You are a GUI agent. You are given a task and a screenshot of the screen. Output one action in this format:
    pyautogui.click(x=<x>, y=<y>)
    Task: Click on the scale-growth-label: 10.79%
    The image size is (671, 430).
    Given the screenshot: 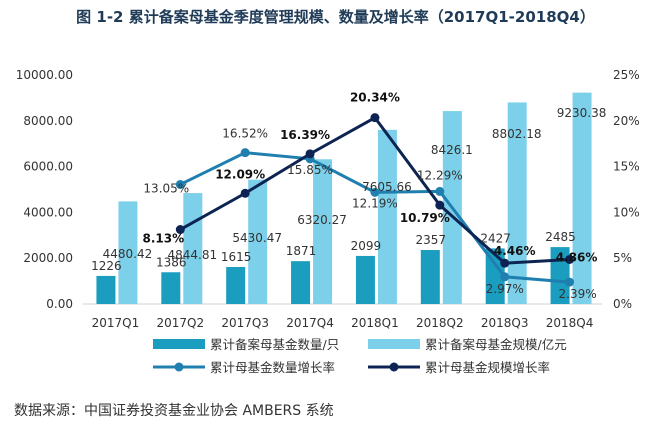 What is the action you would take?
    pyautogui.click(x=425, y=218)
    